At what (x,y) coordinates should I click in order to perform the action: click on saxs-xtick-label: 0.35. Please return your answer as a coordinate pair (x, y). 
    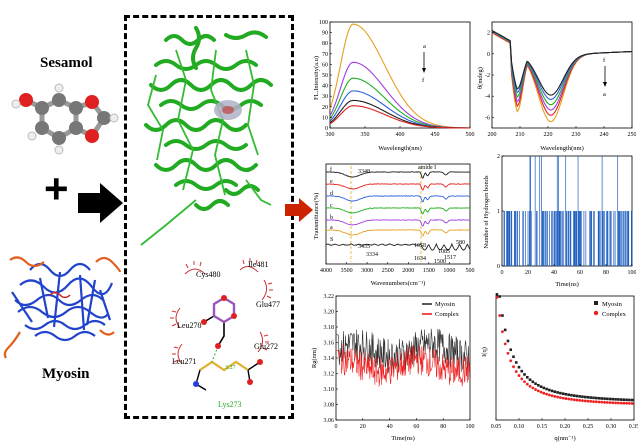
    Looking at the image, I should click on (633, 427).